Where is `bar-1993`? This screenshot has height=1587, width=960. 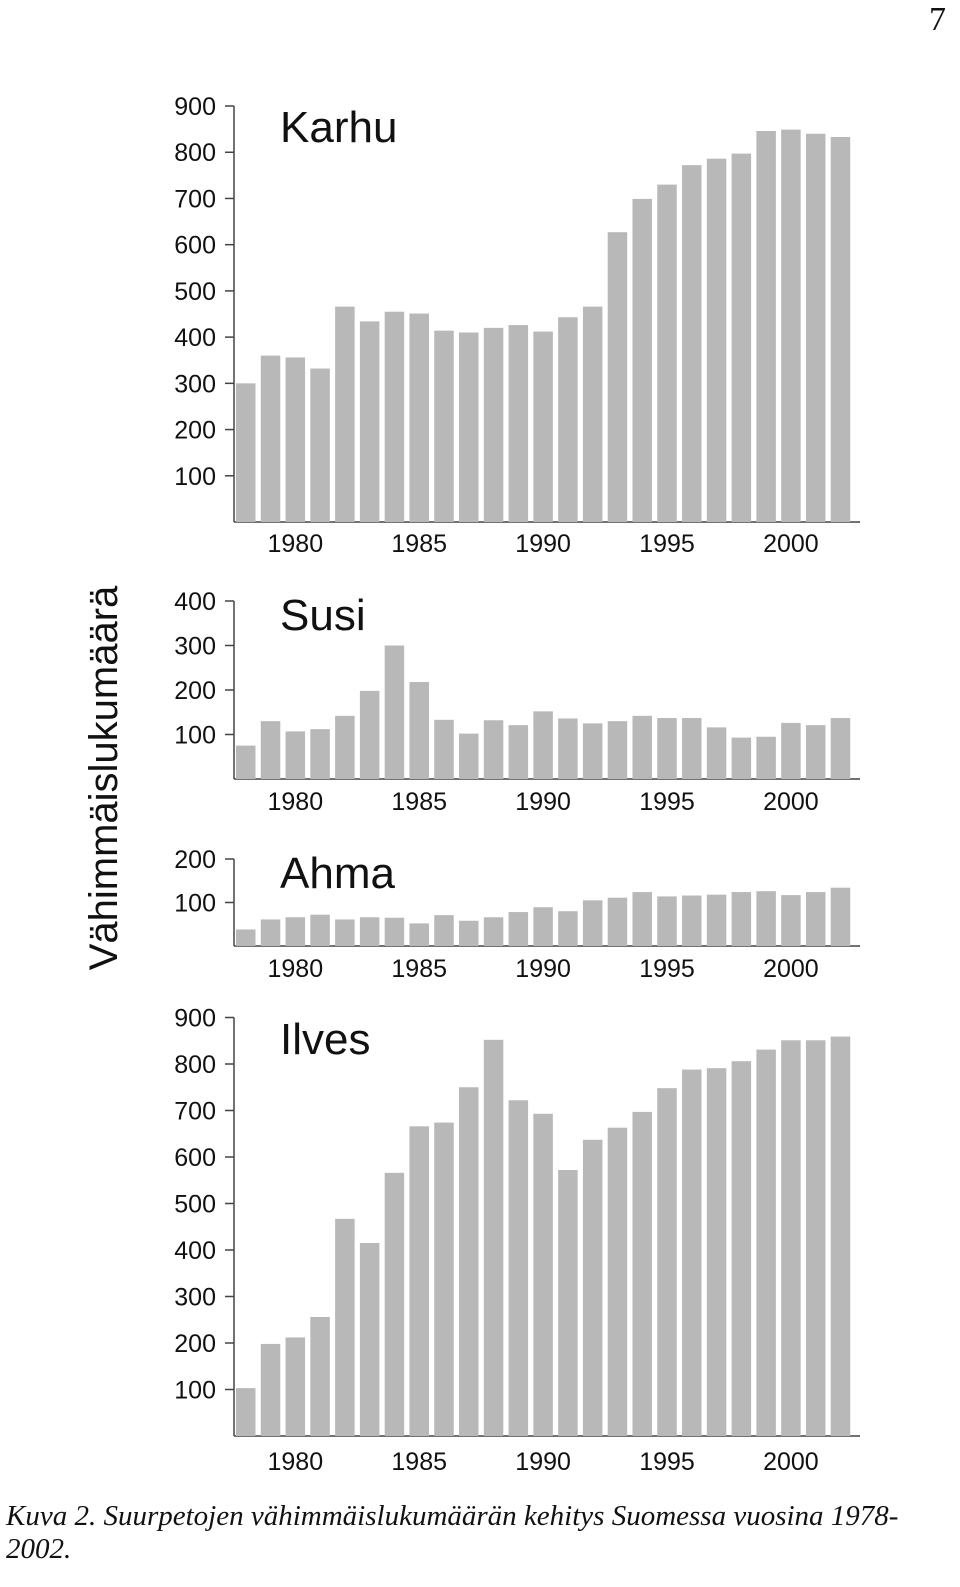 bar-1993 is located at coordinates (617, 921).